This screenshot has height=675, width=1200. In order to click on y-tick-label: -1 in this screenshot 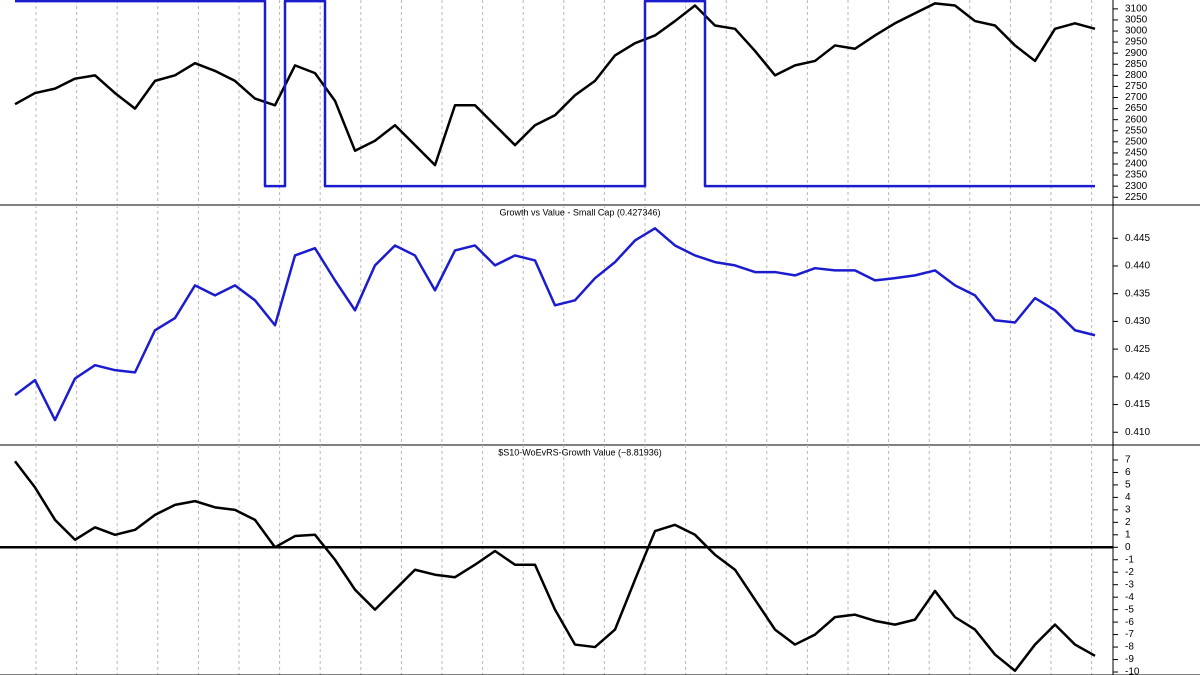, I will do `click(1129, 559)`.